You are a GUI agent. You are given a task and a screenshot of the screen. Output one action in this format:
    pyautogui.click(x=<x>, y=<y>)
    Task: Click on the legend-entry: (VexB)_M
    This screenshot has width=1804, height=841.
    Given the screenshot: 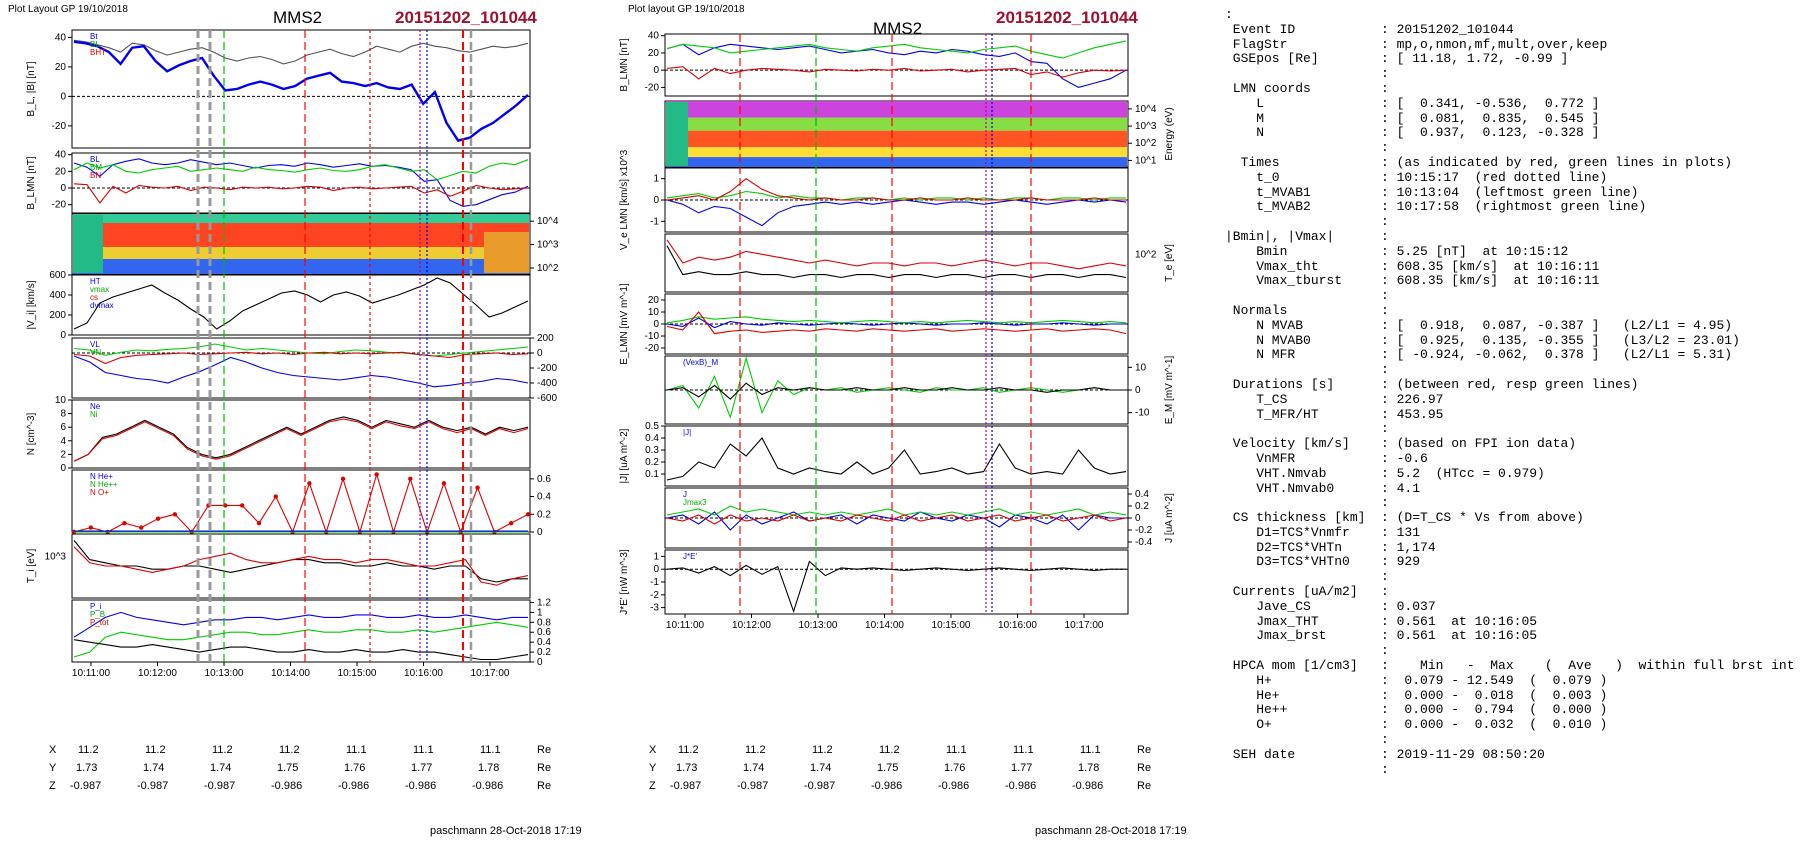 What is the action you would take?
    pyautogui.click(x=700, y=362)
    